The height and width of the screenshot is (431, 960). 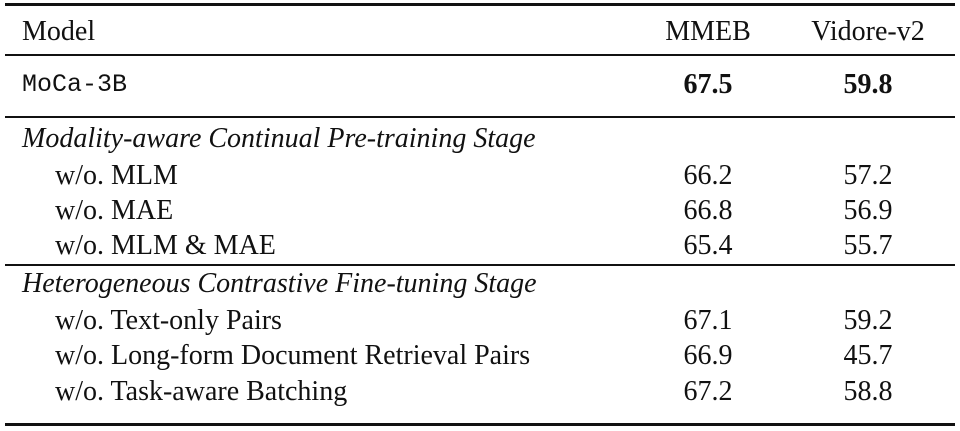 I want to click on model-name: w/o. Text-only Pairs, so click(x=168, y=320).